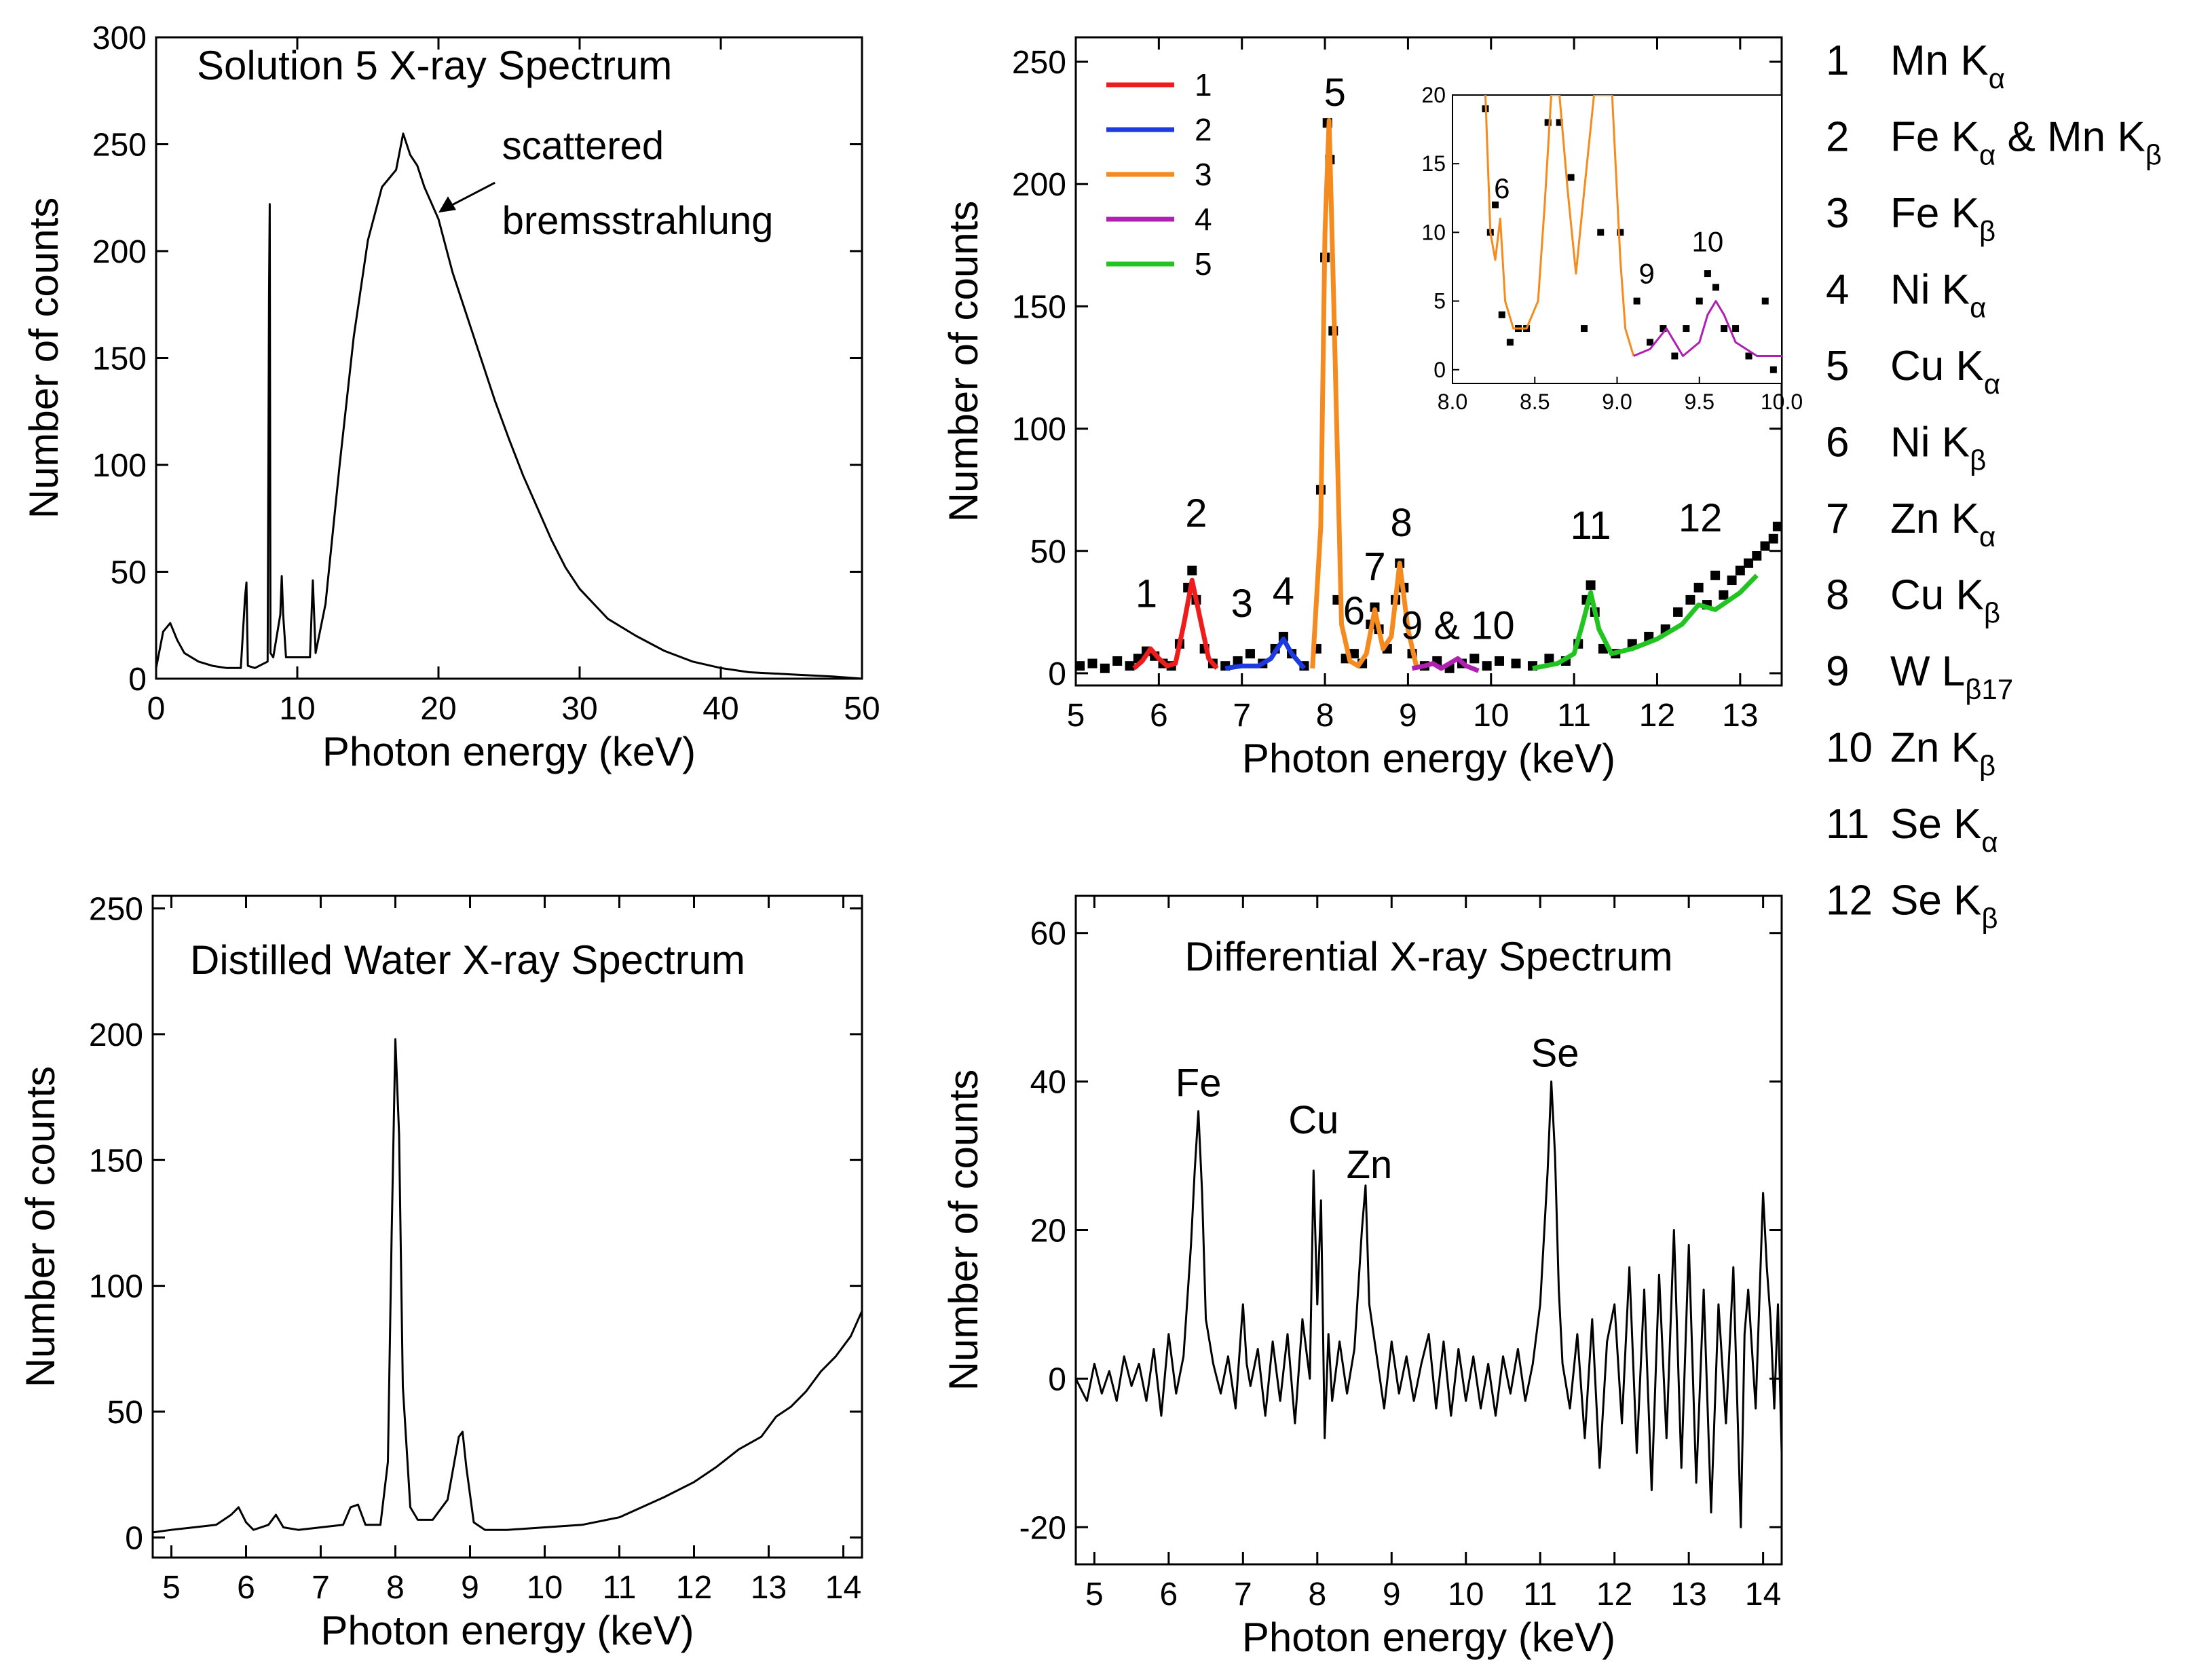  Describe the element at coordinates (1707, 328) in the screenshot. I see `inset-fit-purple` at that location.